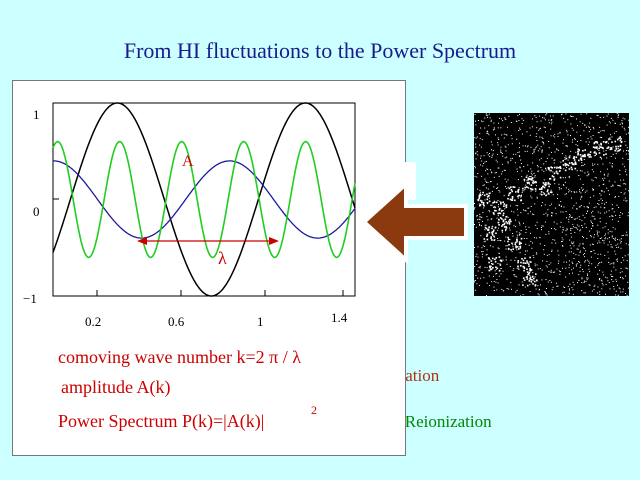 This screenshot has width=640, height=480. What do you see at coordinates (36, 114) in the screenshot?
I see `y-tick-label: 1` at bounding box center [36, 114].